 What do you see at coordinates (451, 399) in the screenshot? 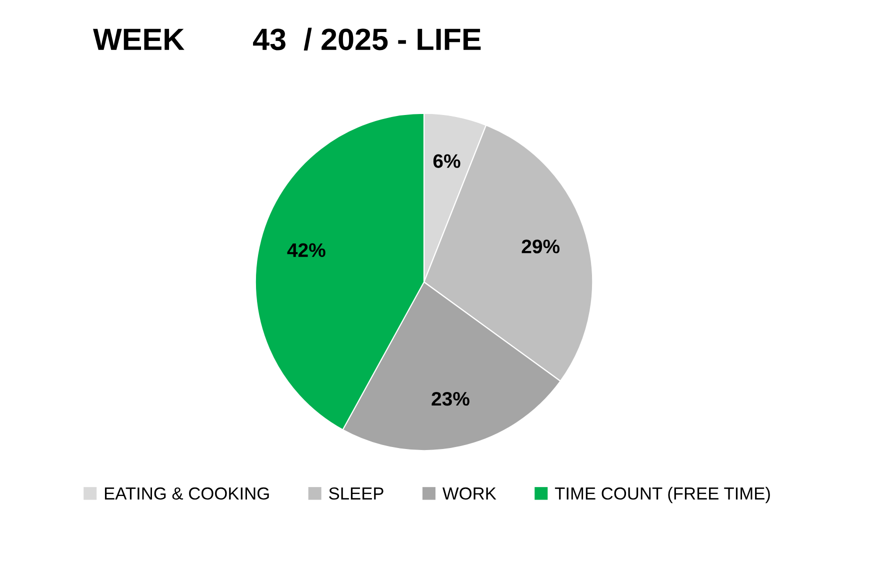
I see `data-label: 23%` at bounding box center [451, 399].